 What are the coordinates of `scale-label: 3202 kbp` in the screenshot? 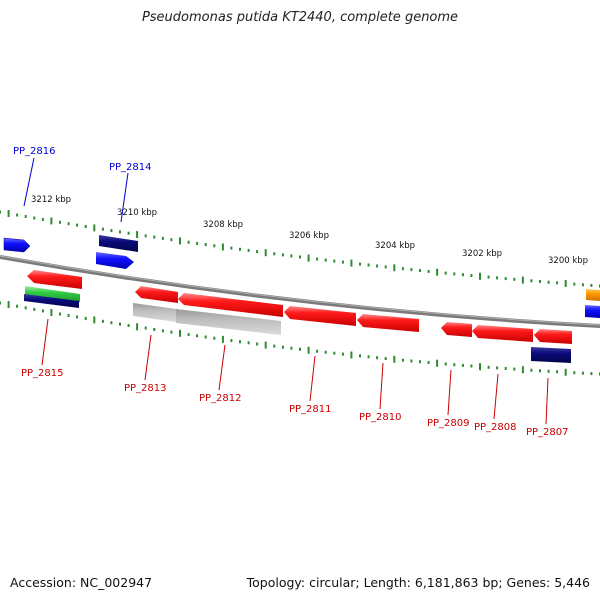 It's located at (482, 254).